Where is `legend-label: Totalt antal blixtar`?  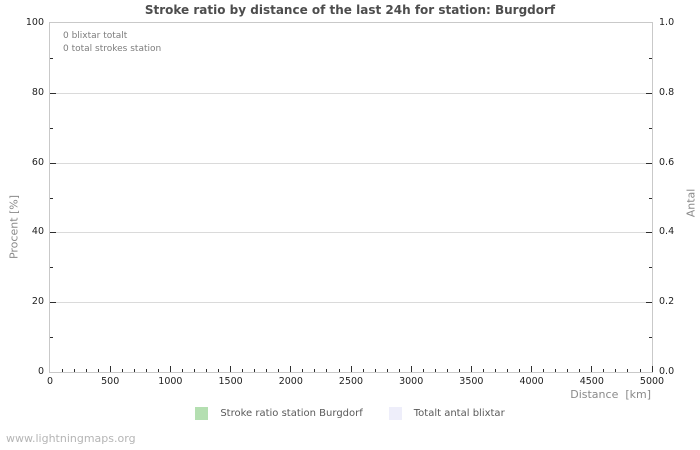
legend-label: Totalt antal blixtar is located at coordinates (459, 413).